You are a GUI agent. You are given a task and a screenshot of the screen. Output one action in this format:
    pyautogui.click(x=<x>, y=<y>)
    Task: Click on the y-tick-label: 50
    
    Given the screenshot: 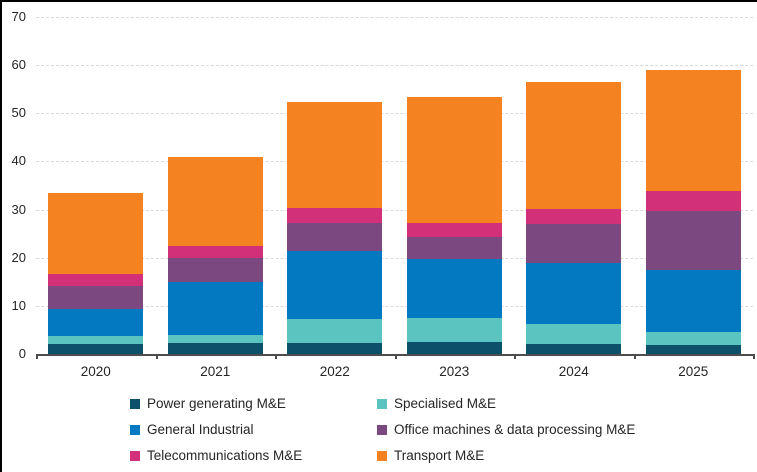 What is the action you would take?
    pyautogui.click(x=18, y=113)
    